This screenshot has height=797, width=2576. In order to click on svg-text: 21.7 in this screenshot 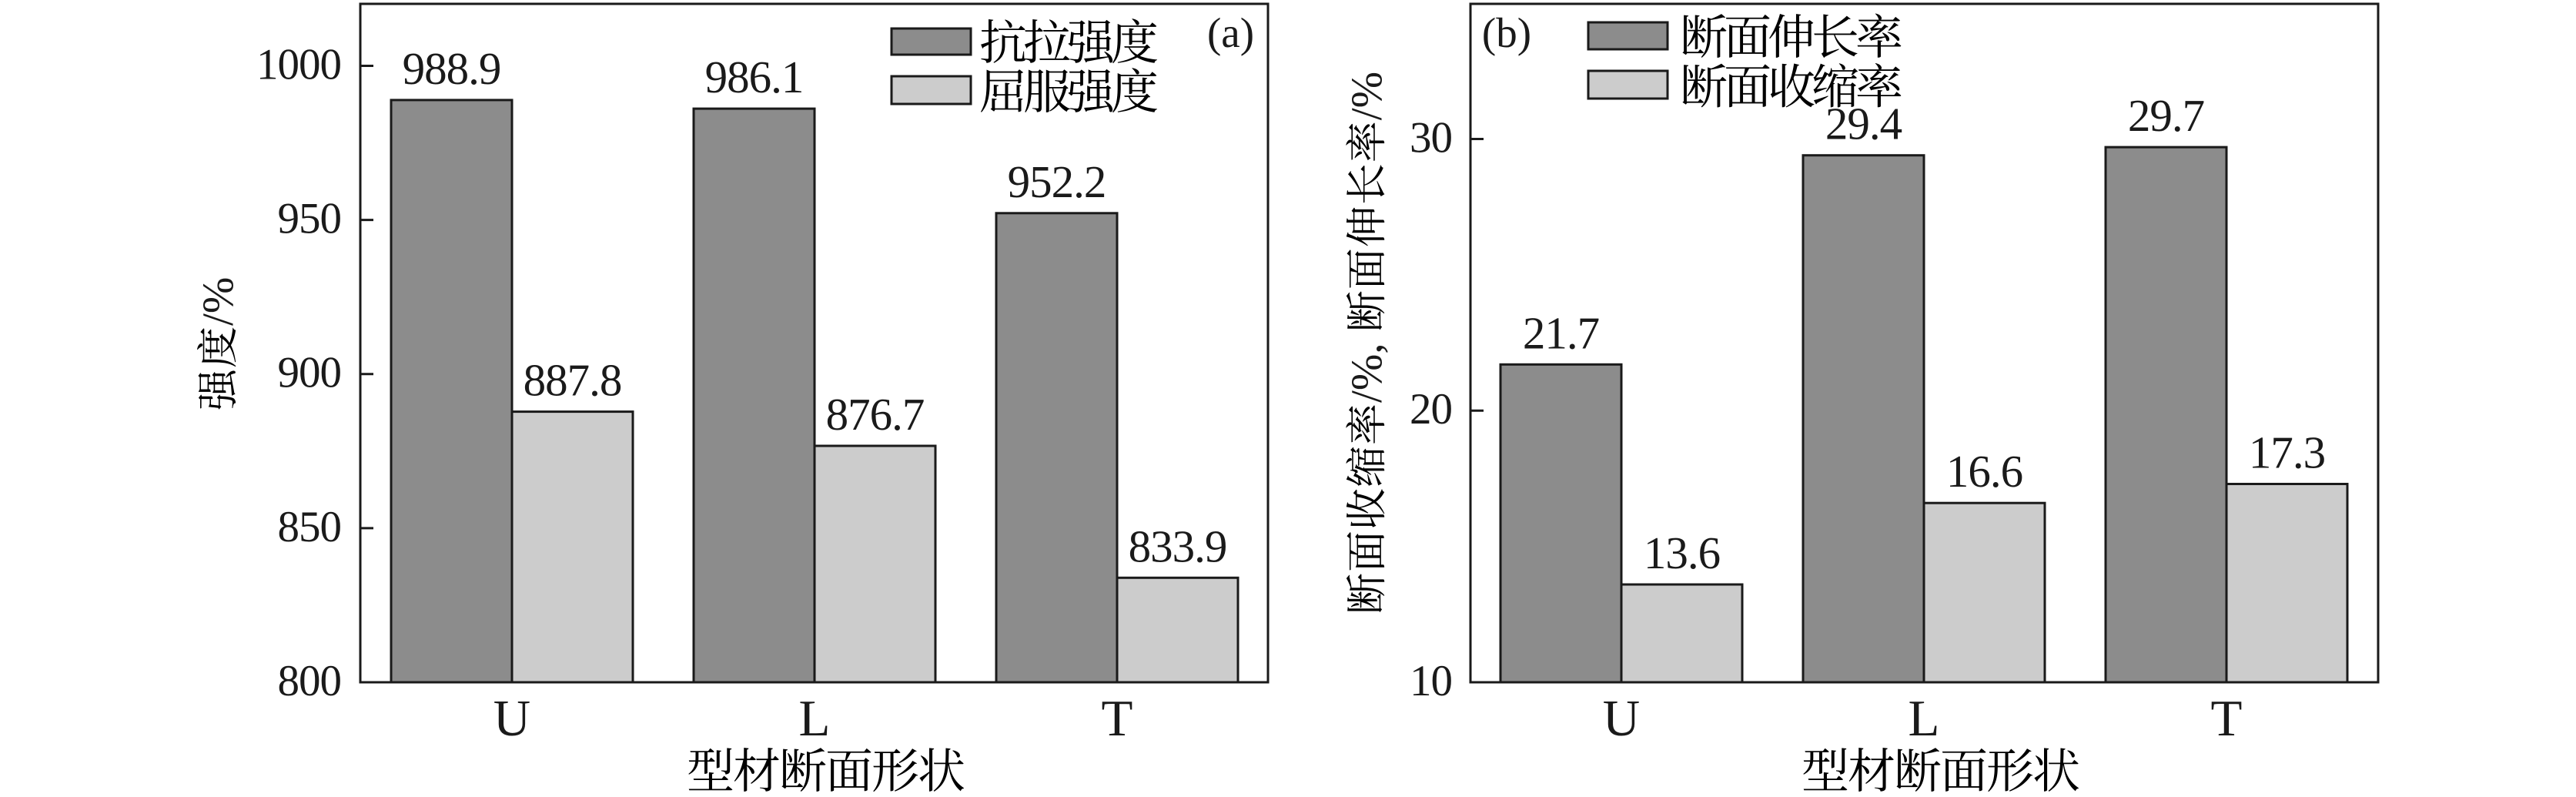, I will do `click(1561, 333)`.